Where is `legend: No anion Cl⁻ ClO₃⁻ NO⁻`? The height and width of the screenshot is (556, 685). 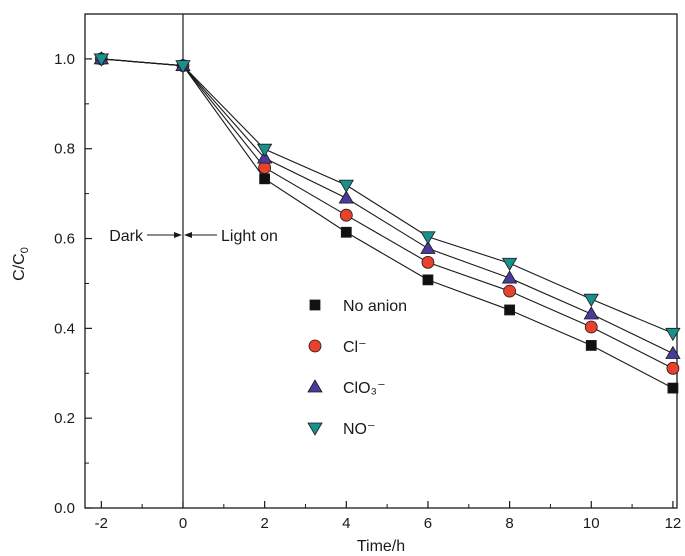
legend: No anion Cl⁻ ClO₃⁻ NO⁻ is located at coordinates (357, 368).